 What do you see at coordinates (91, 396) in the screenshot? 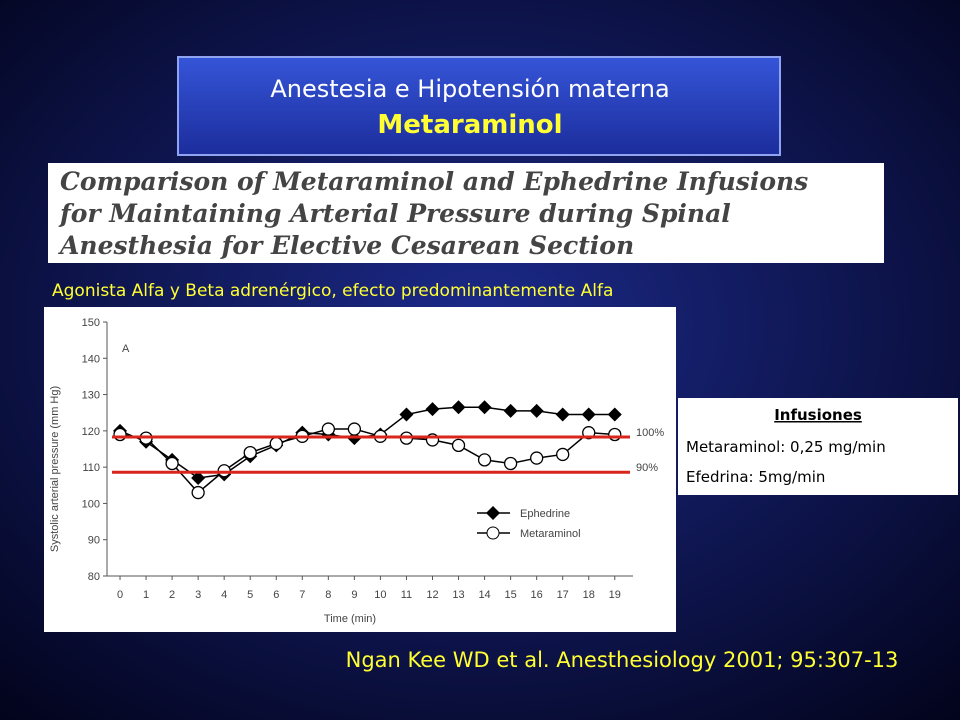
I see `y-tick-label: 130` at bounding box center [91, 396].